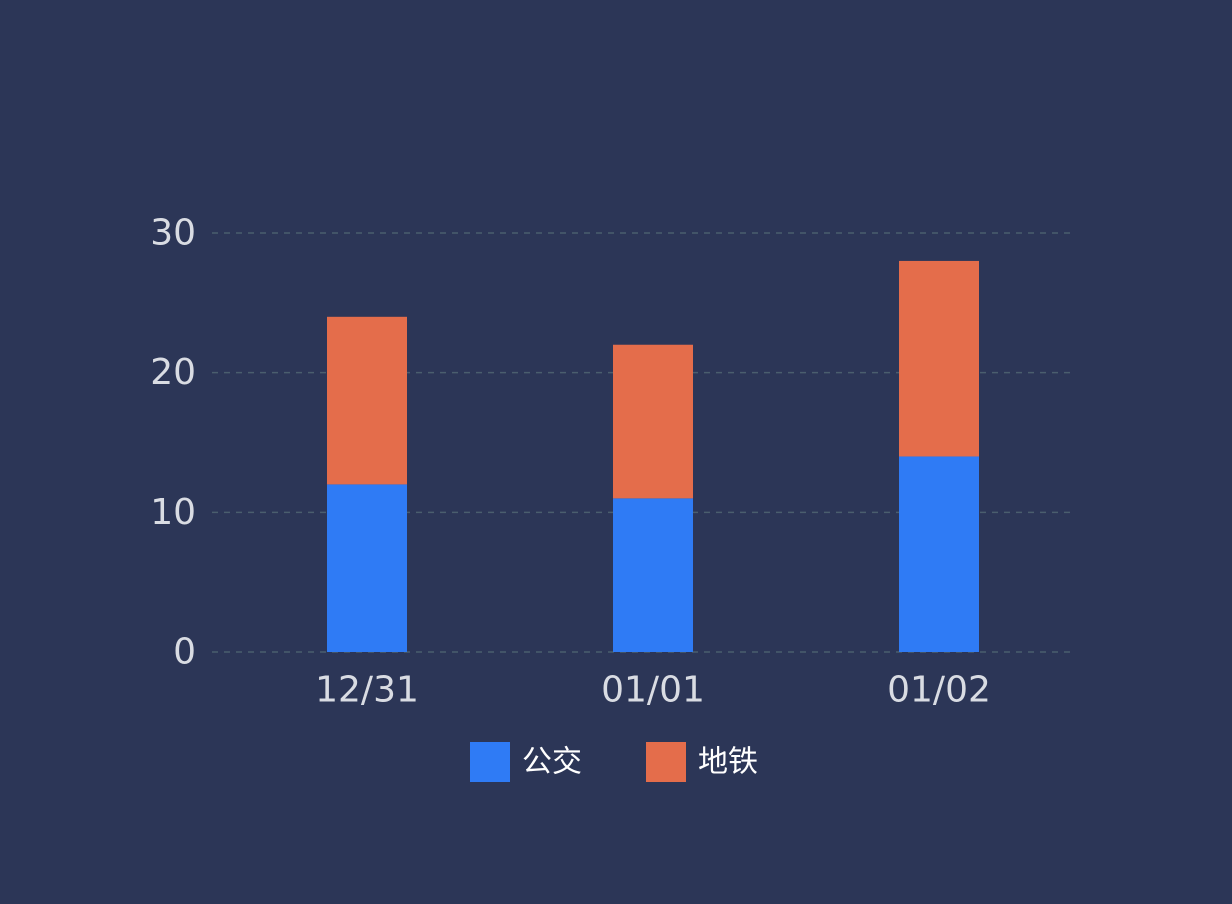 Image resolution: width=1232 pixels, height=904 pixels. What do you see at coordinates (552, 762) in the screenshot?
I see `legend-label: 公交` at bounding box center [552, 762].